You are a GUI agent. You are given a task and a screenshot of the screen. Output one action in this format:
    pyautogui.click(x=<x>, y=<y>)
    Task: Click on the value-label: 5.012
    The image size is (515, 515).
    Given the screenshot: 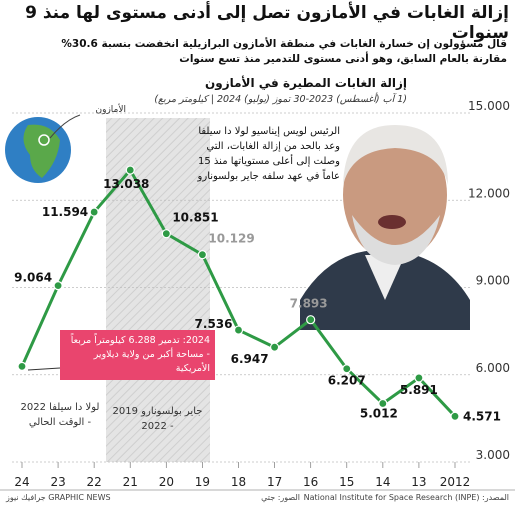 What is the action you would take?
    pyautogui.click(x=379, y=413)
    